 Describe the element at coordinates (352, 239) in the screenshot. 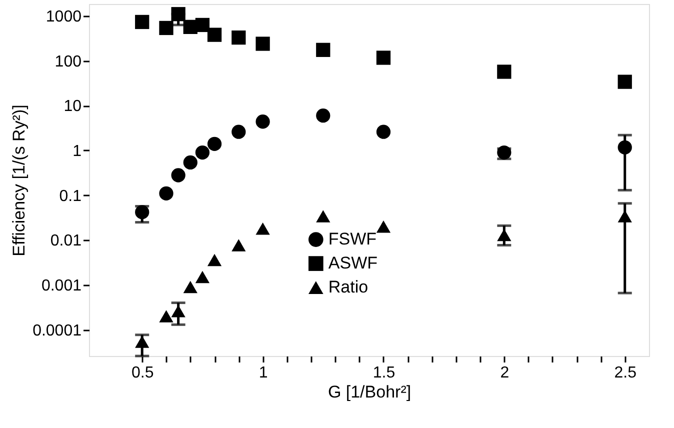

I see `legend-label: FSWF` at that location.